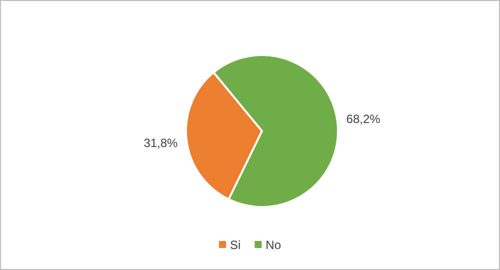 The width and height of the screenshot is (500, 270). Describe the element at coordinates (235, 245) in the screenshot. I see `legend-label: Si` at that location.